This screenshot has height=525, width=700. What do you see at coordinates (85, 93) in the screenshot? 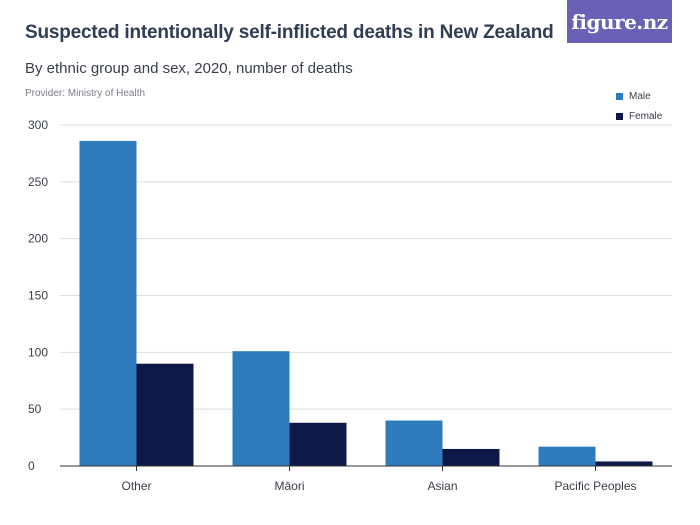
I see `provider-note: Provider: Ministry of Health` at bounding box center [85, 93].